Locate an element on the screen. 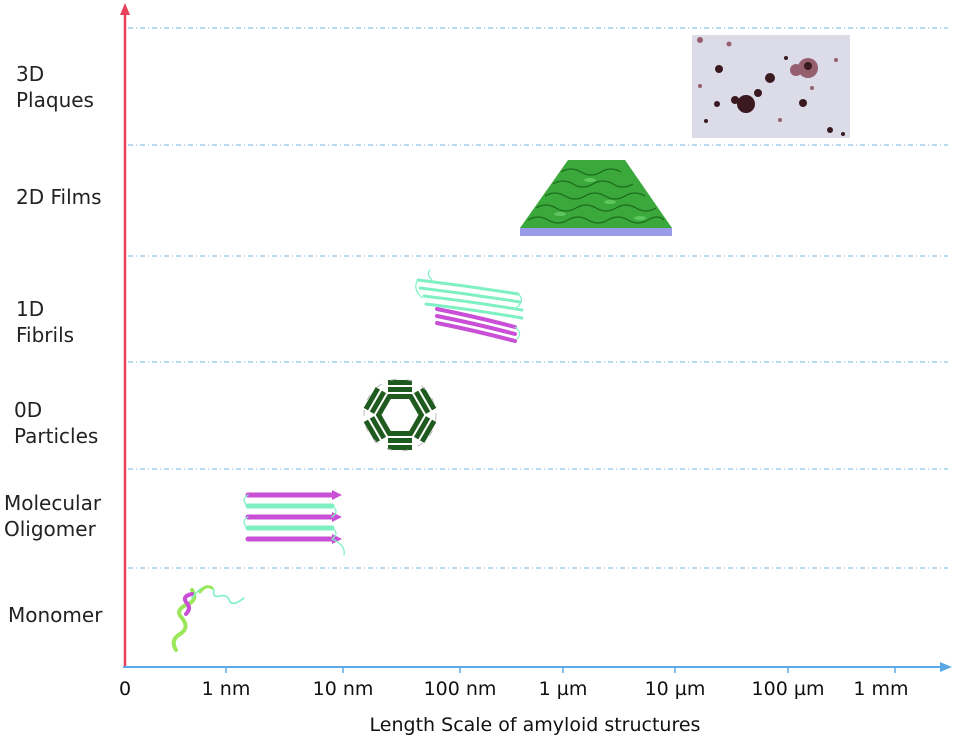 This screenshot has height=744, width=957. level-label-line: 2D Films is located at coordinates (59, 197).